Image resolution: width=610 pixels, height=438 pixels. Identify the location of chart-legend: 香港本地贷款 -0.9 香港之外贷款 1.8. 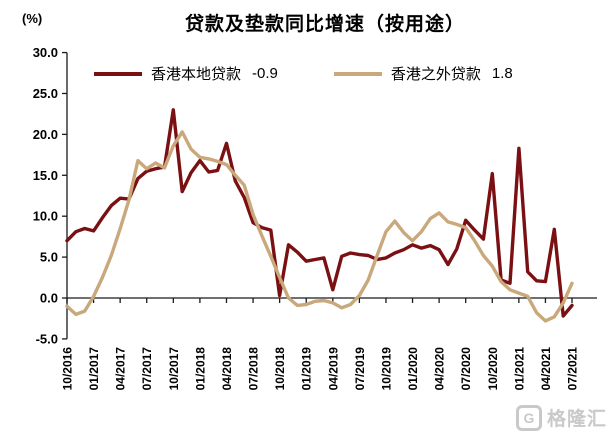
(303, 73).